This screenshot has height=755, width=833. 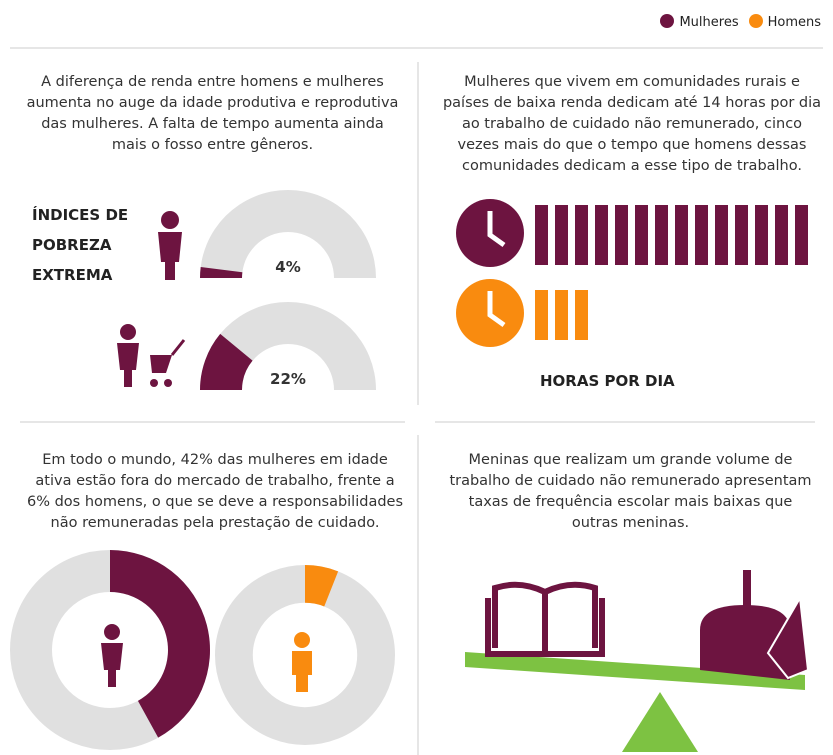 What do you see at coordinates (709, 22) in the screenshot?
I see `legend-label: Mulheres` at bounding box center [709, 22].